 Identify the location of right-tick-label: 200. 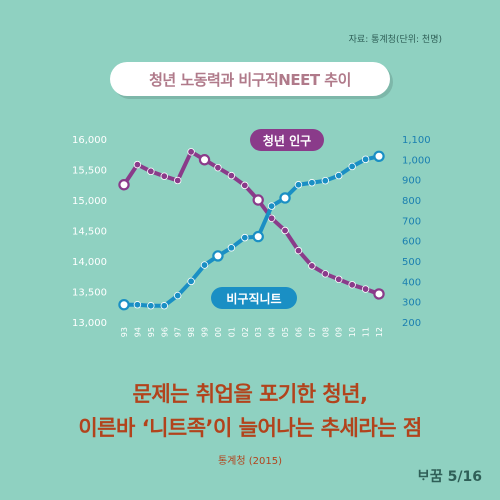
(411, 323).